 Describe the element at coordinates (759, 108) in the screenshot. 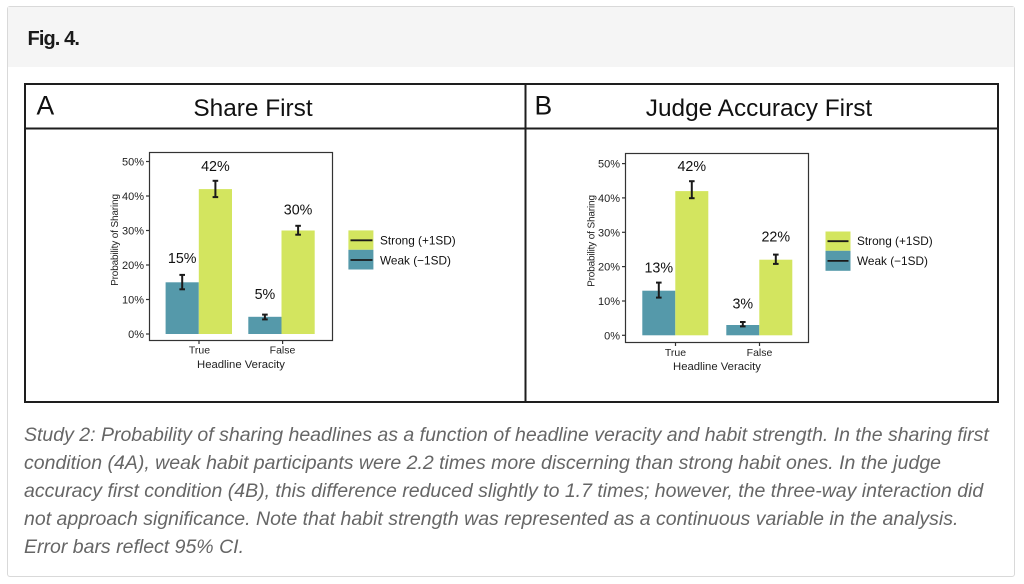

I see `svg-text: Judge Accuracy First` at that location.